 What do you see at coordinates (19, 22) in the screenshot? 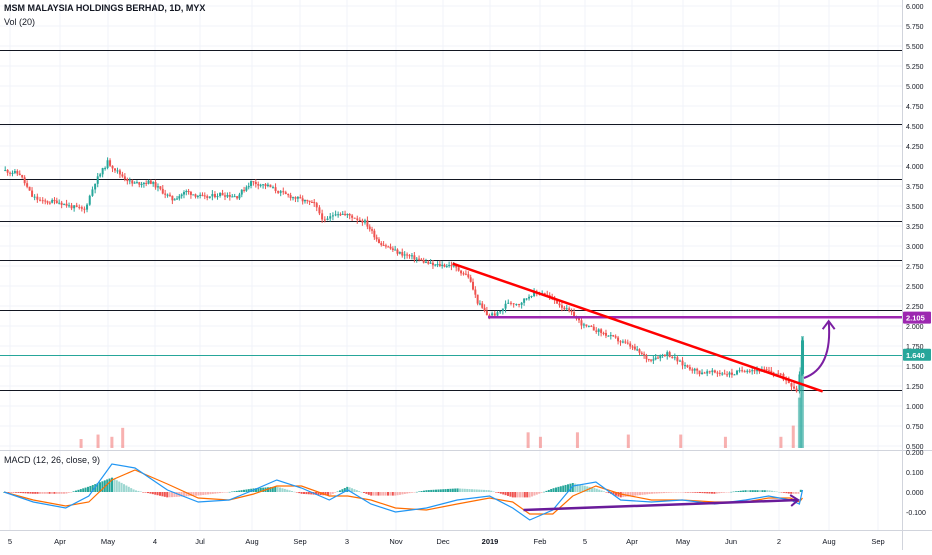
I see `volume-label: Vol (20)` at bounding box center [19, 22].